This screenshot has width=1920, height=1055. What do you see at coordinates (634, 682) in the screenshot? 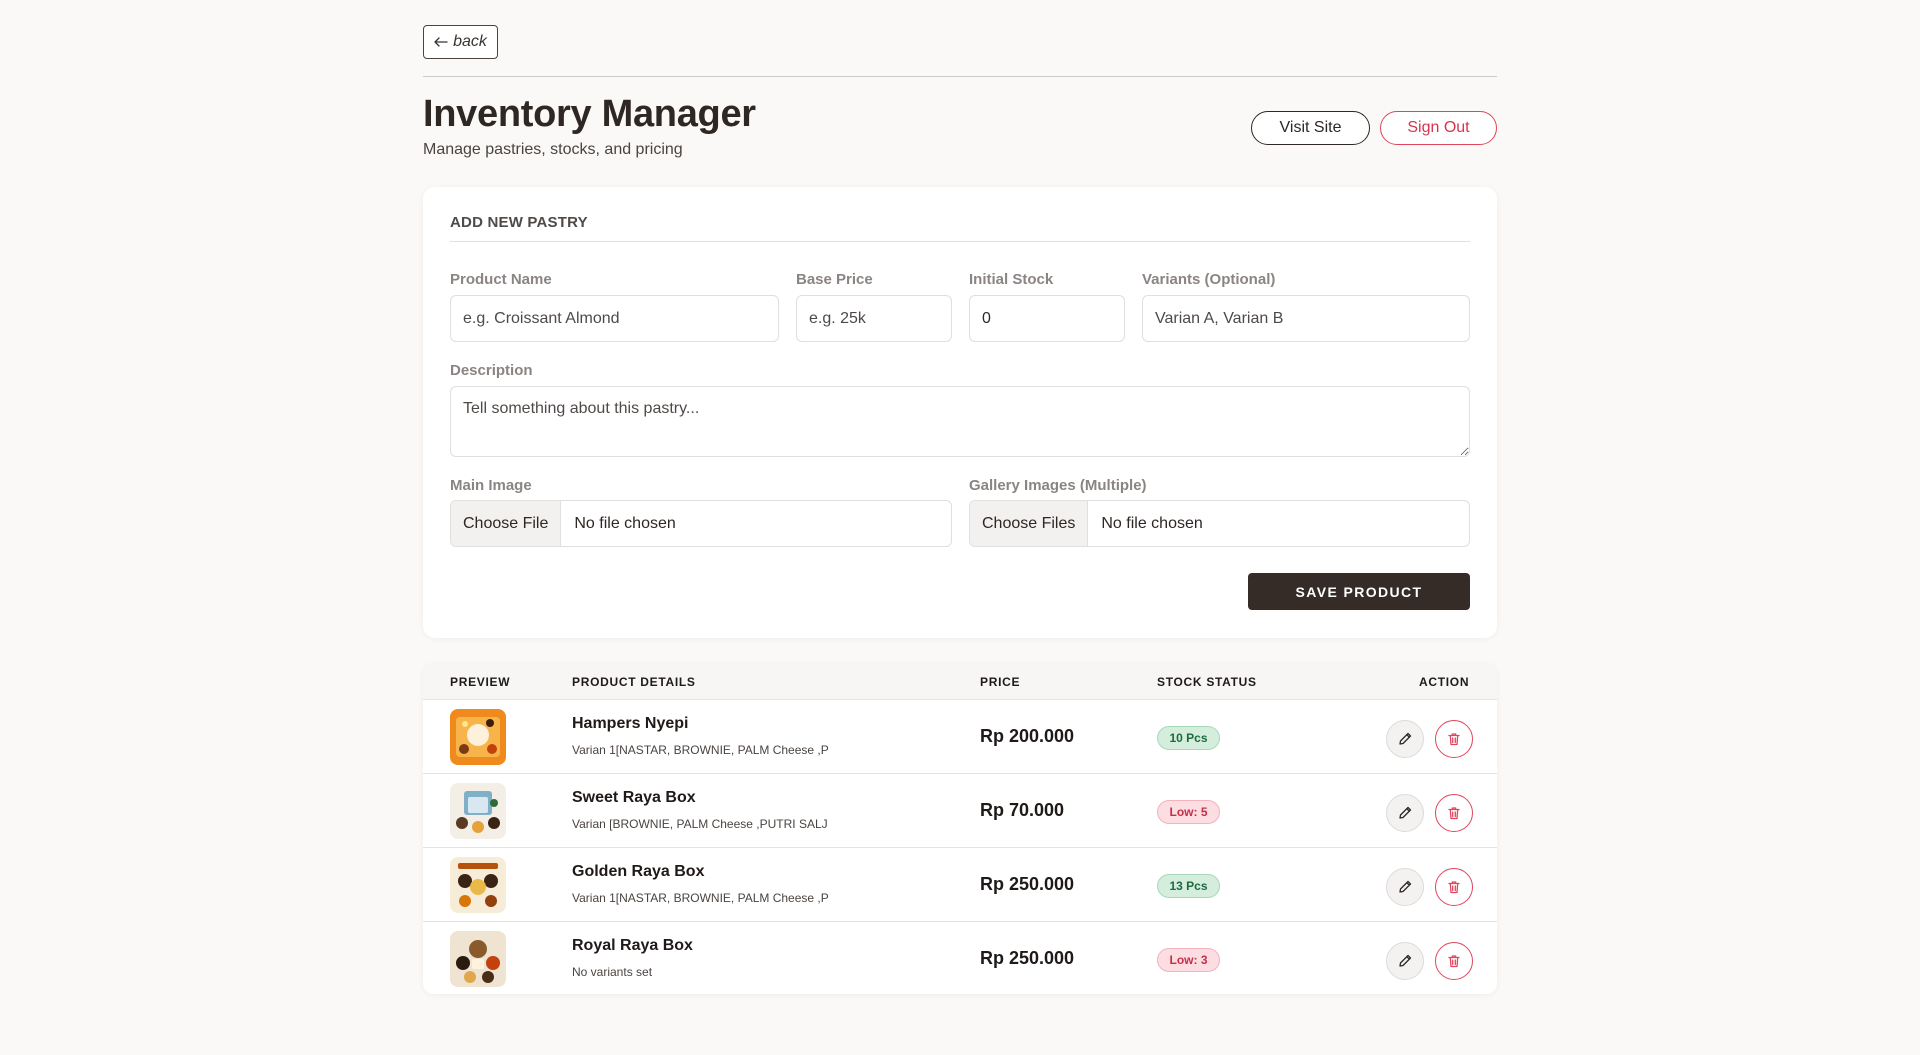
I see `column-header-details: PRODUCT DETAILS` at bounding box center [634, 682].